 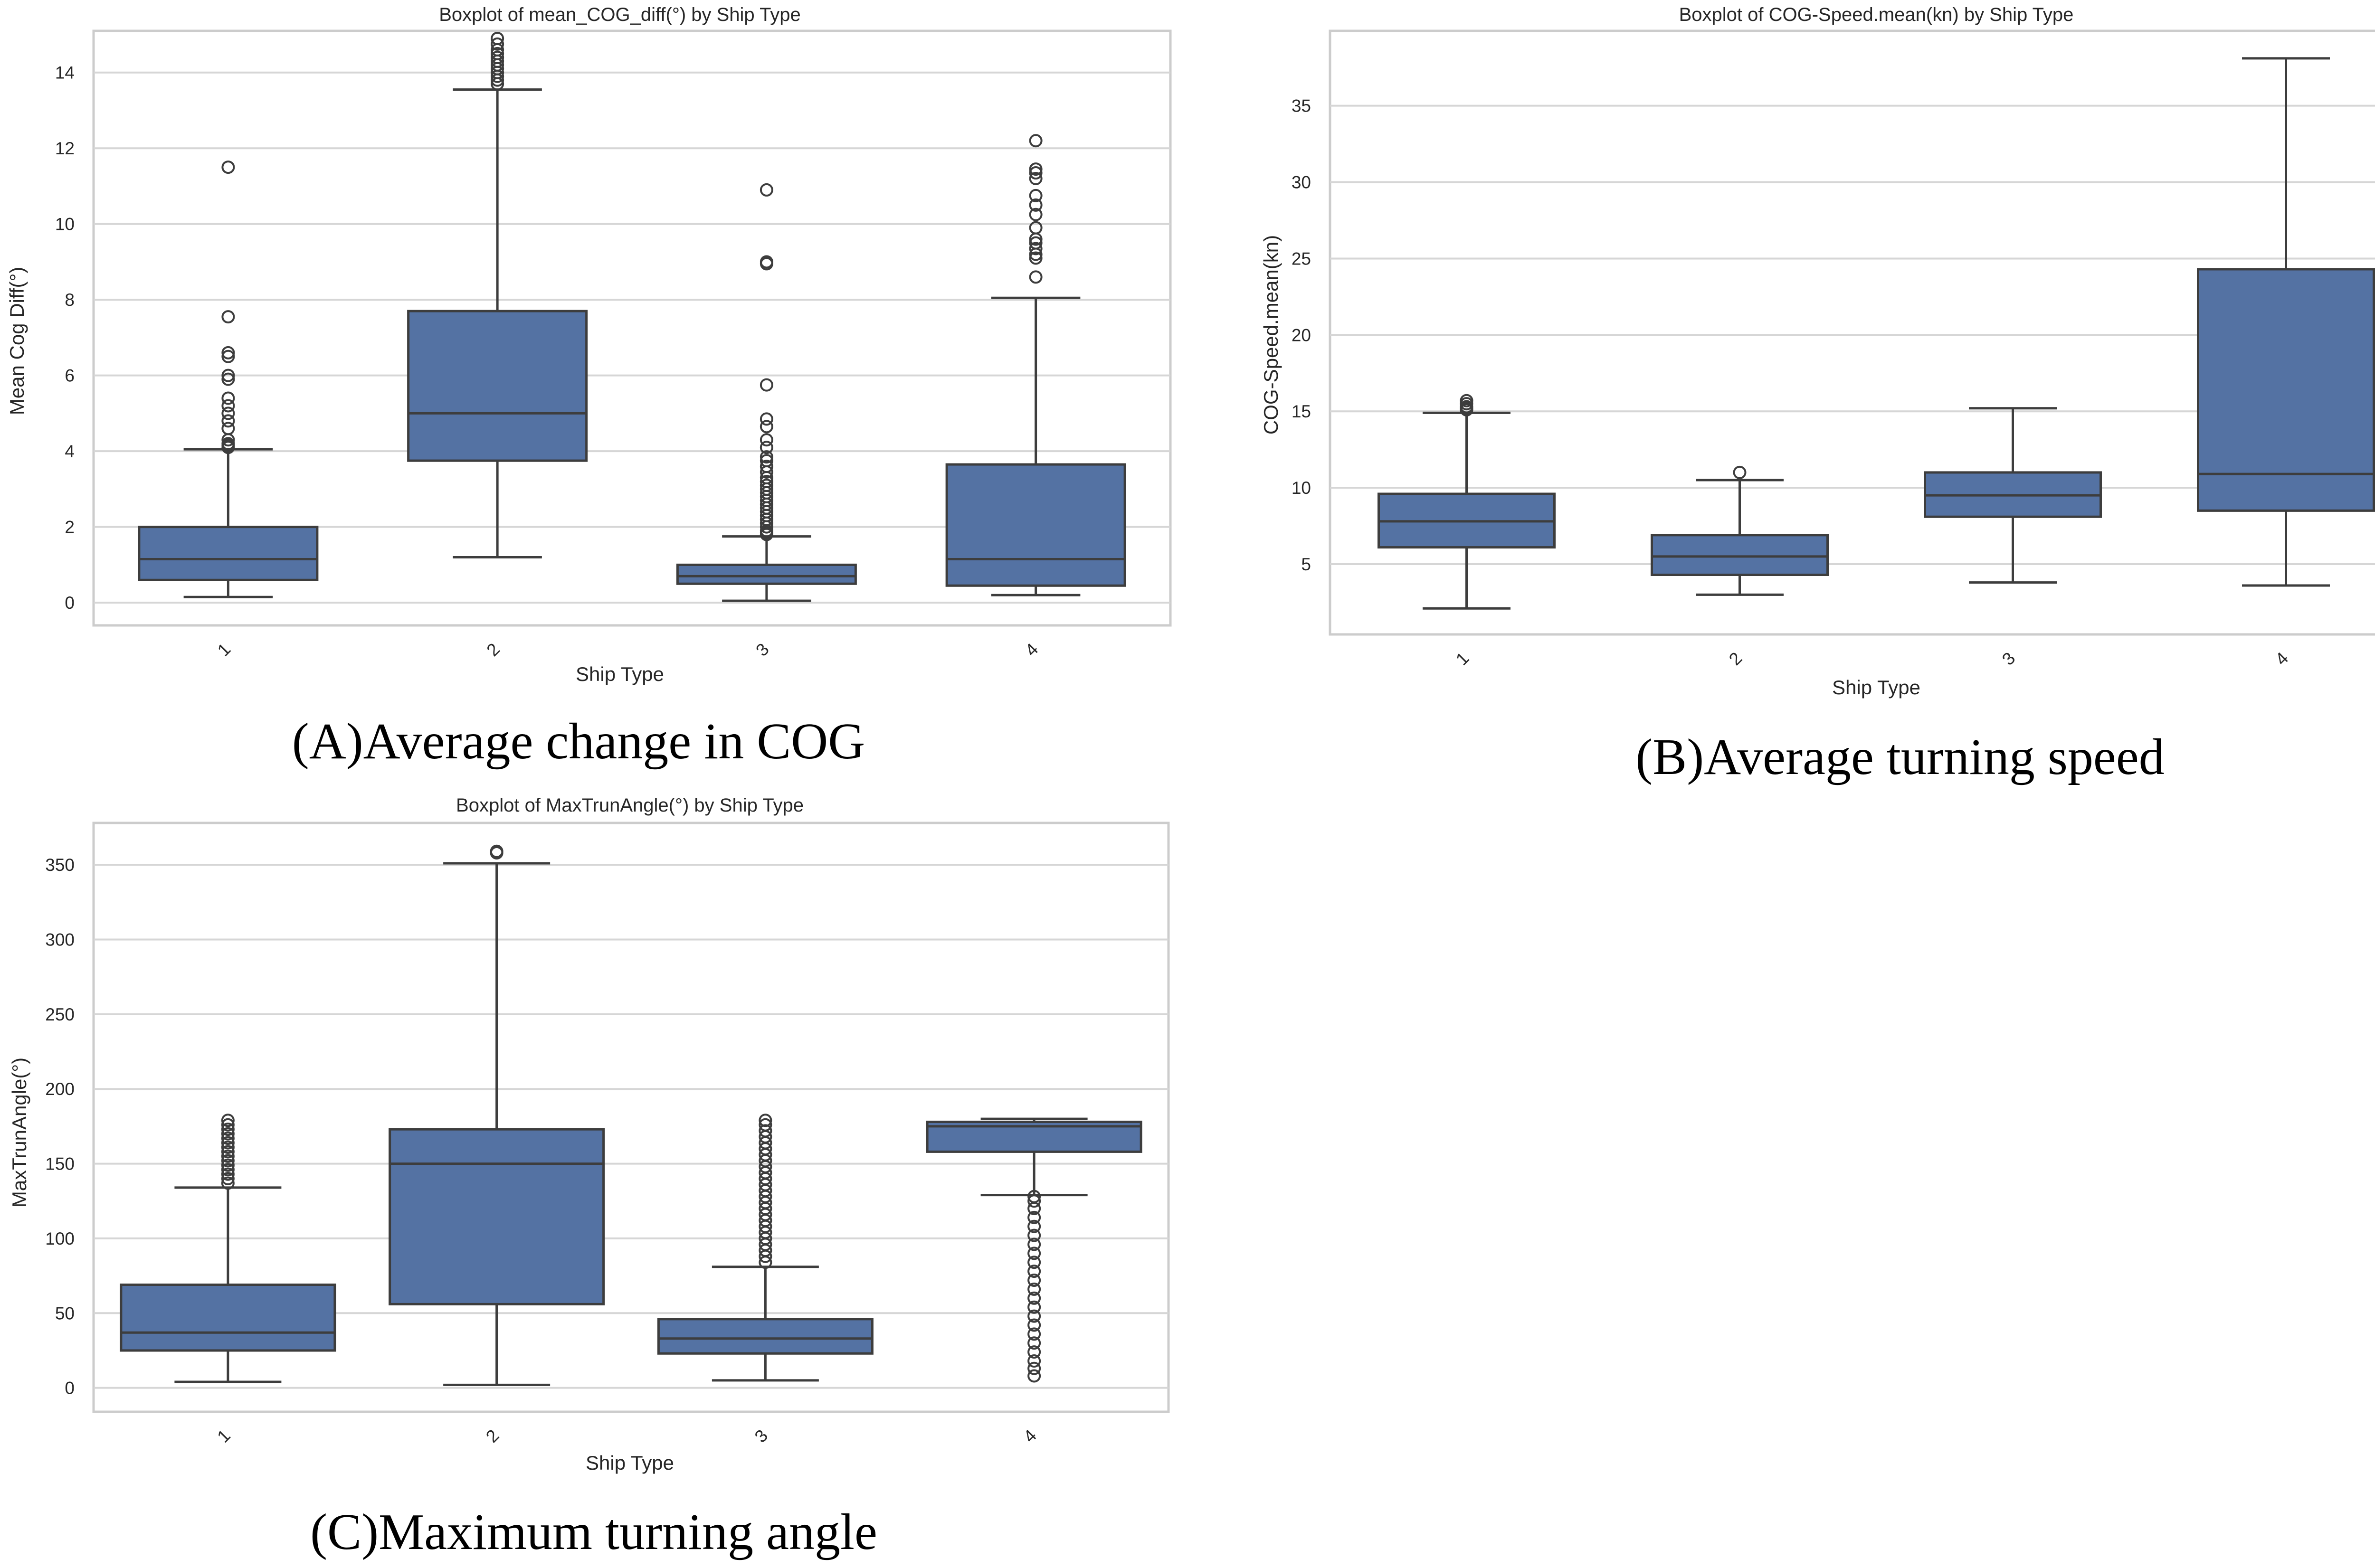 I want to click on panel-b-xlabel: Ship Type, so click(x=1876, y=687).